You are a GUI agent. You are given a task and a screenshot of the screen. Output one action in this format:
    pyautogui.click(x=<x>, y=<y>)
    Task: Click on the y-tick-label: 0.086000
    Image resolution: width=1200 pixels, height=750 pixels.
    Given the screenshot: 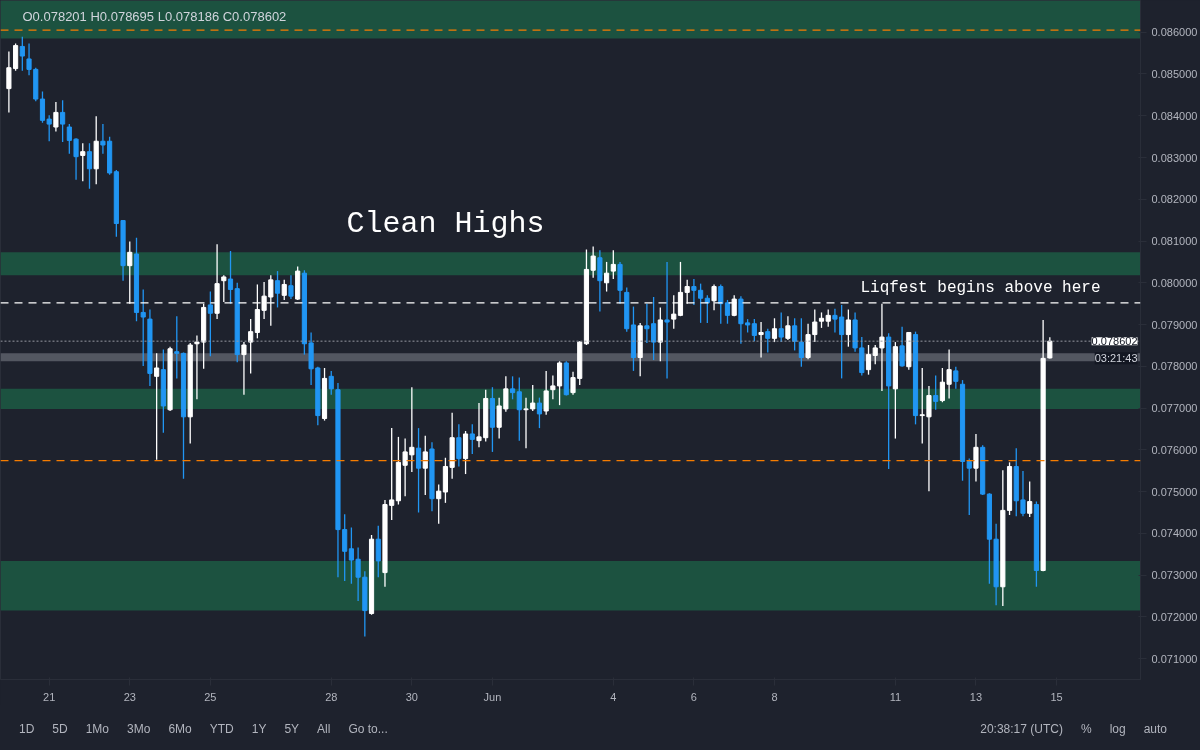 What is the action you would take?
    pyautogui.click(x=1174, y=32)
    